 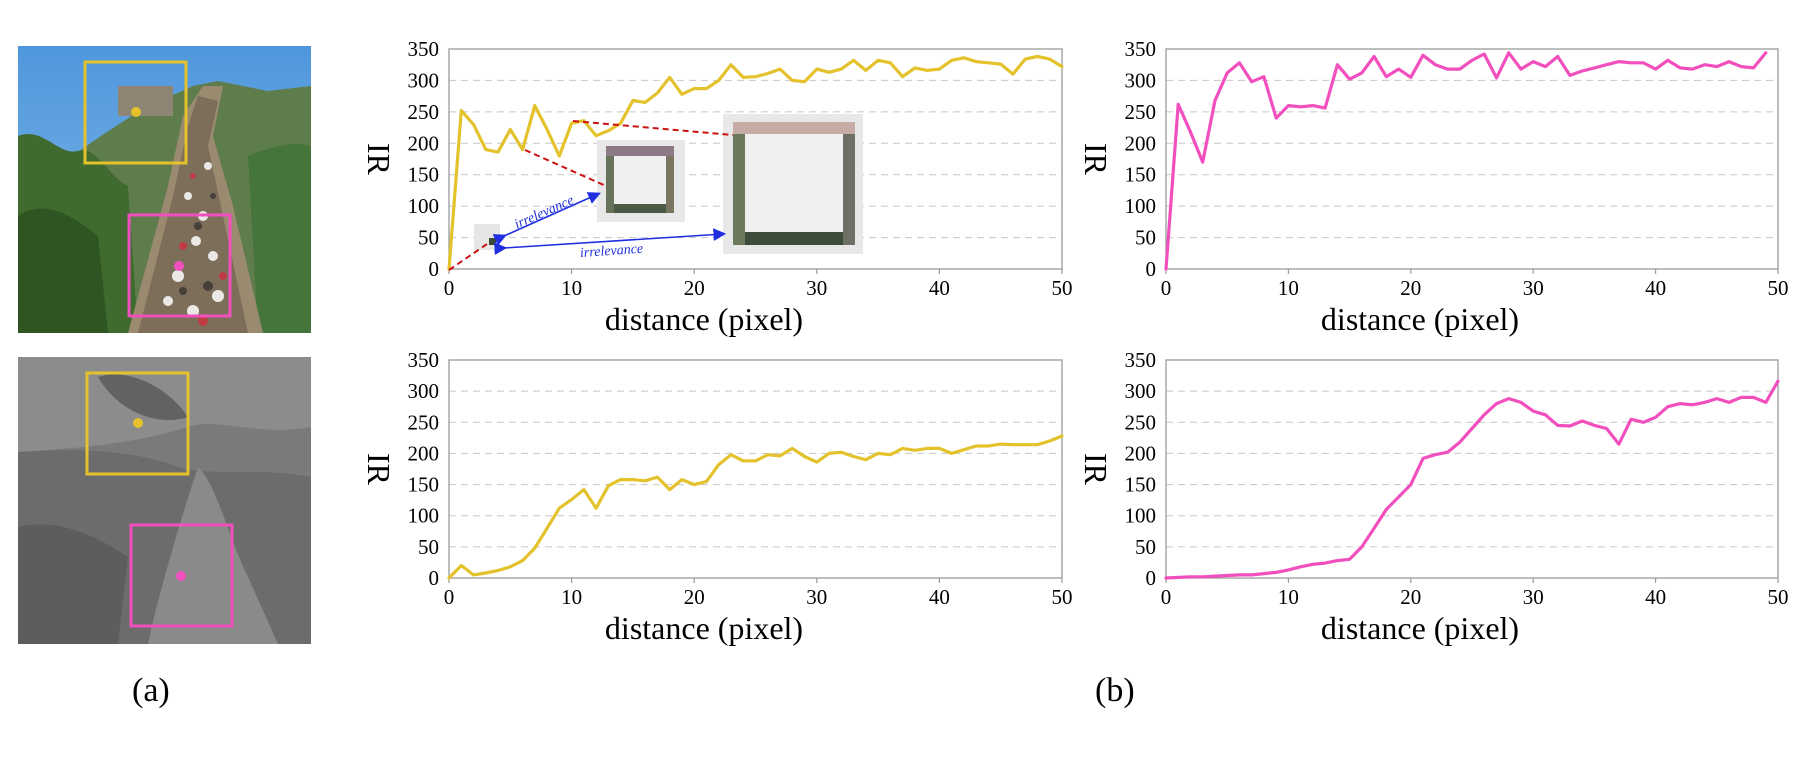 I want to click on pink-window-box, so click(x=179, y=265).